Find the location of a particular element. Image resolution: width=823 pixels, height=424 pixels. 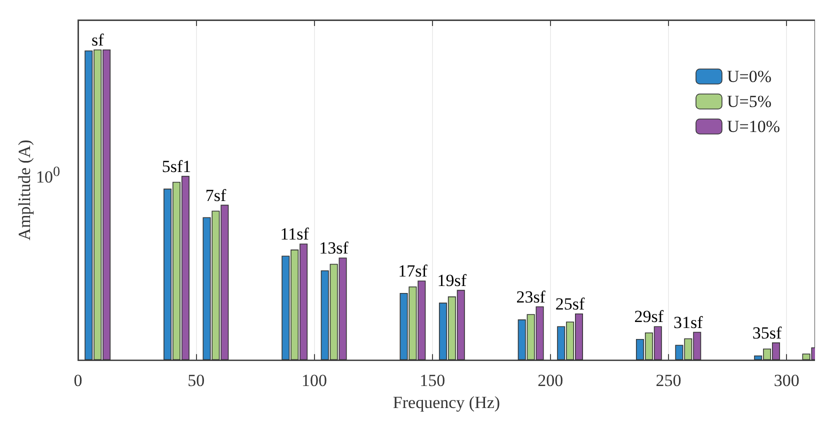

annotation: 17sf is located at coordinates (413, 271).